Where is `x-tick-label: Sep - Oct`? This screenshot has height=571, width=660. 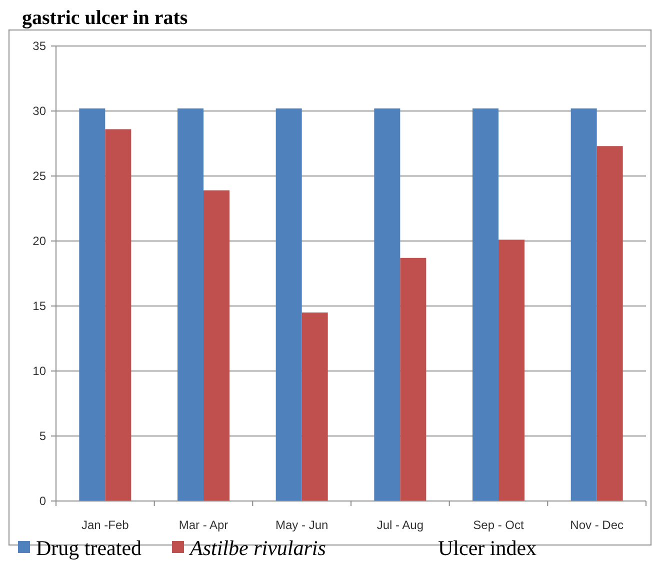
x-tick-label: Sep - Oct is located at coordinates (499, 525).